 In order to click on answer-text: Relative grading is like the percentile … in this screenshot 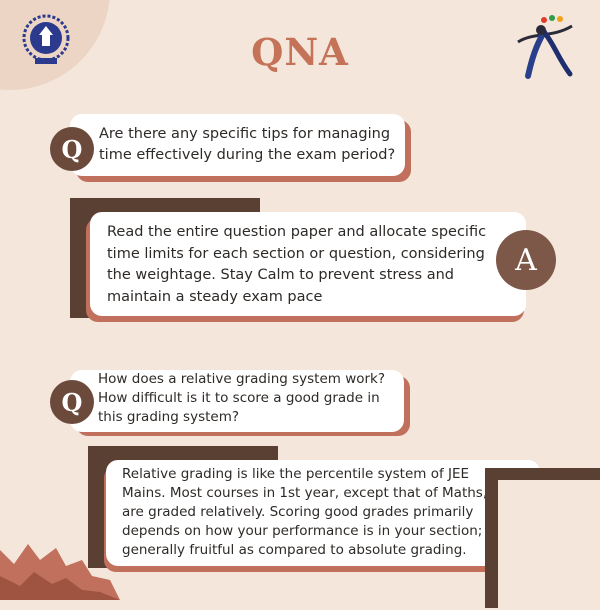, I will do `click(296, 474)`.